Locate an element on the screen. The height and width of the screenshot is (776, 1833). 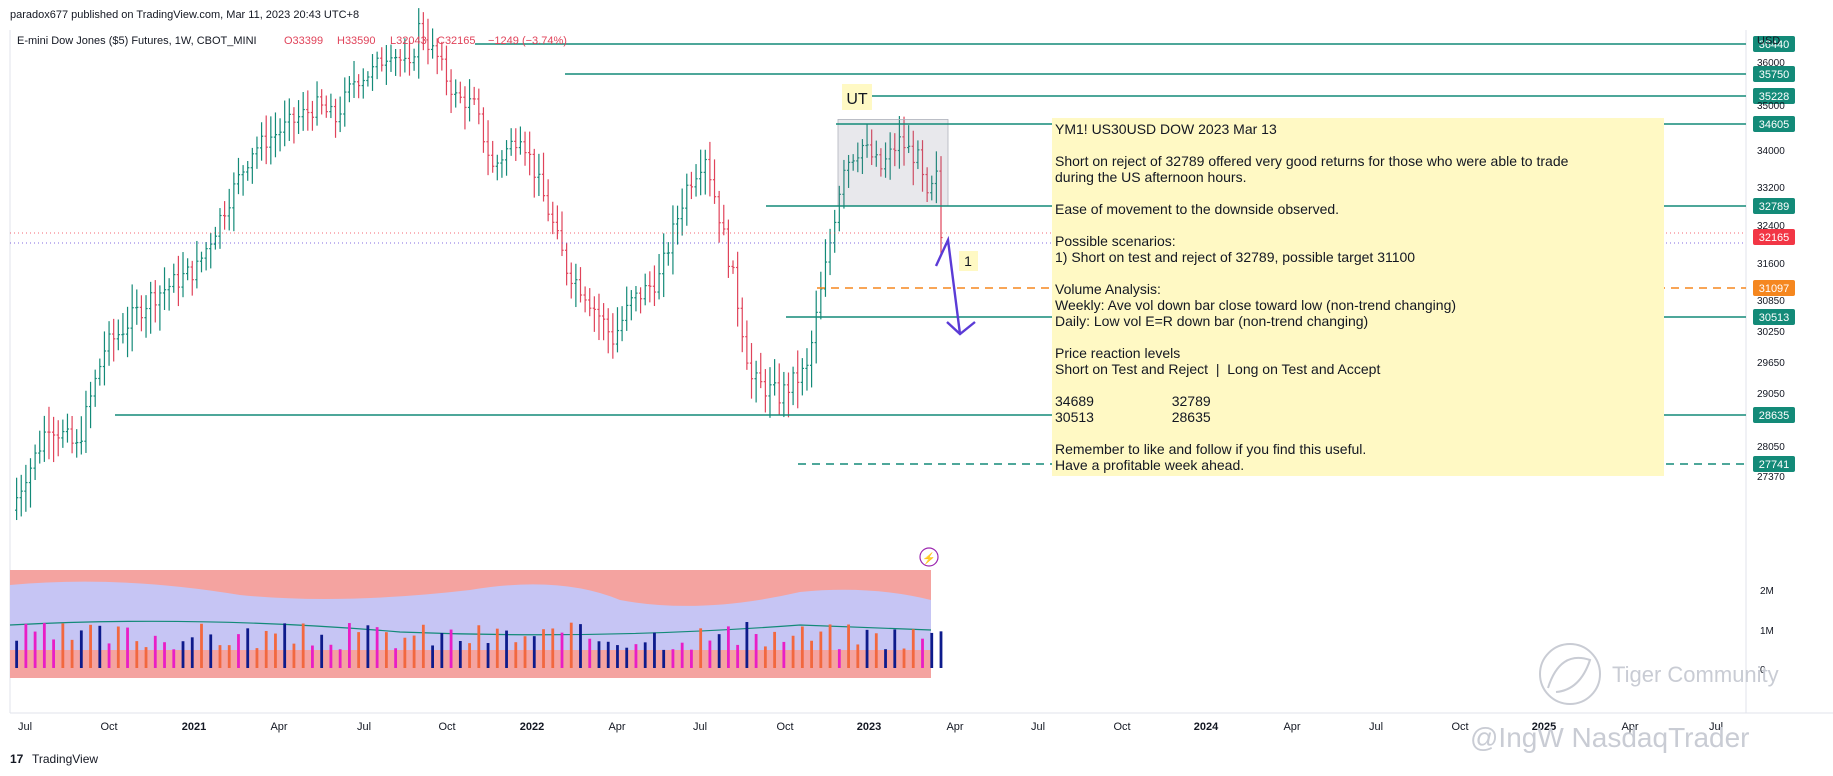
price-level-label: 31097 is located at coordinates (1774, 289).